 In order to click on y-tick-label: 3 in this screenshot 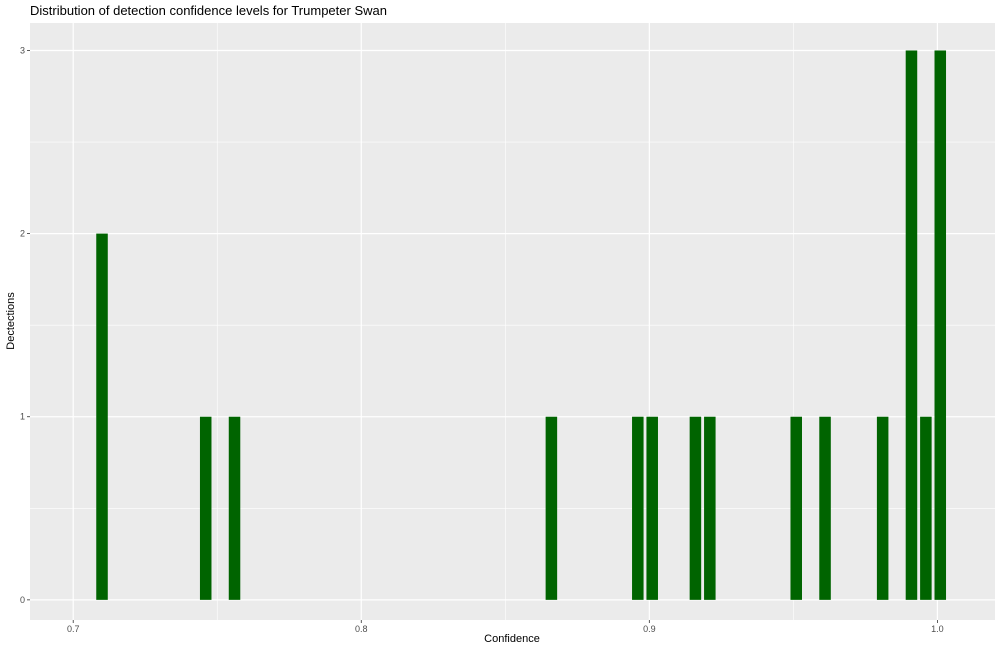, I will do `click(22, 50)`.